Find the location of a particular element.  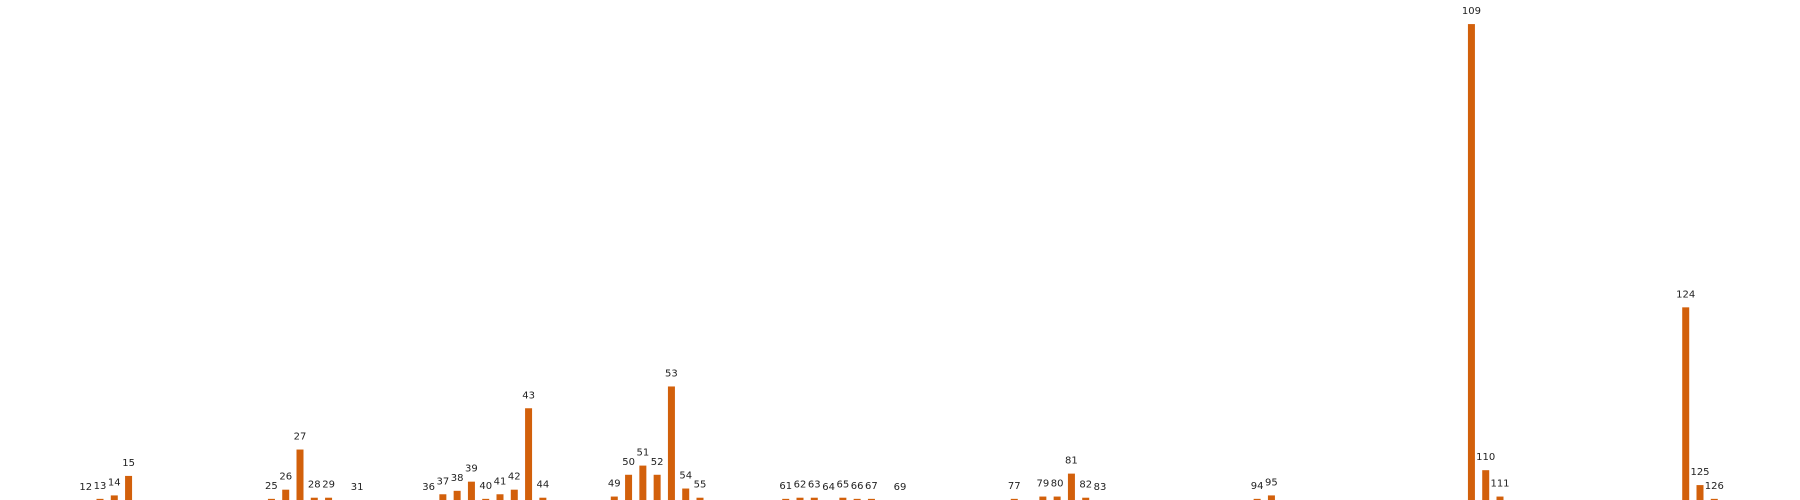

bar-label: 43 is located at coordinates (528, 395).